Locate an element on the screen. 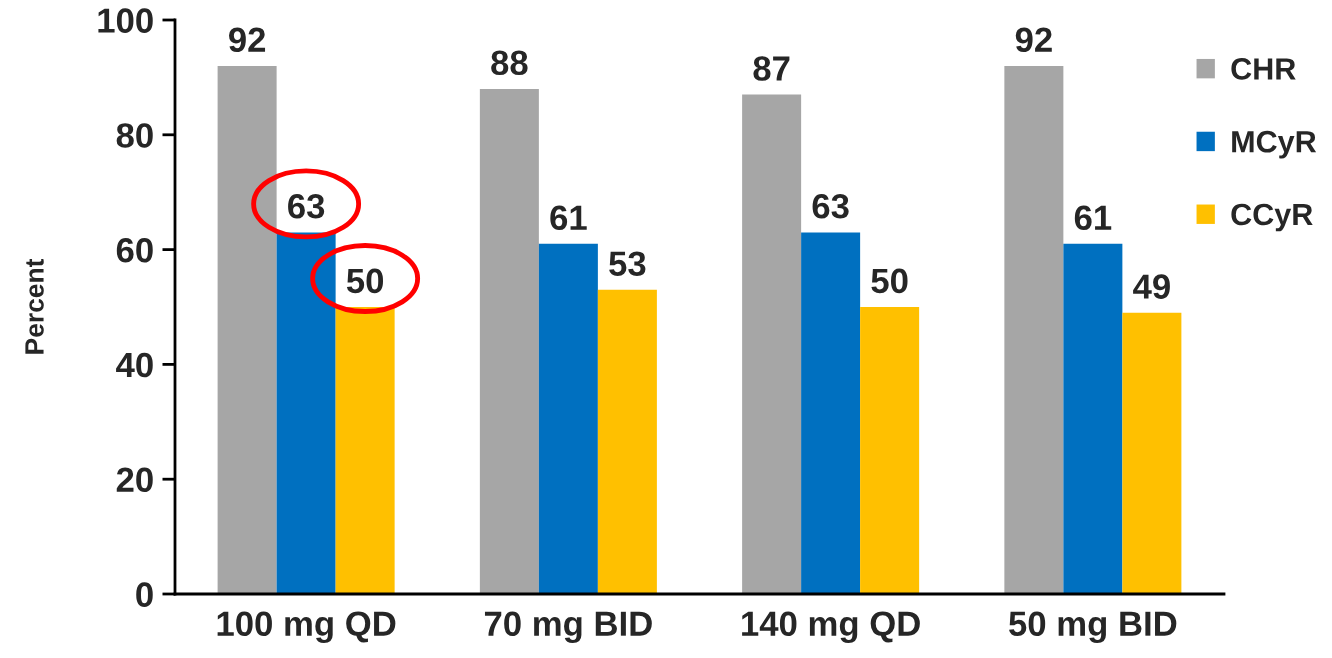  y-tick-label: 40 is located at coordinates (134, 365).